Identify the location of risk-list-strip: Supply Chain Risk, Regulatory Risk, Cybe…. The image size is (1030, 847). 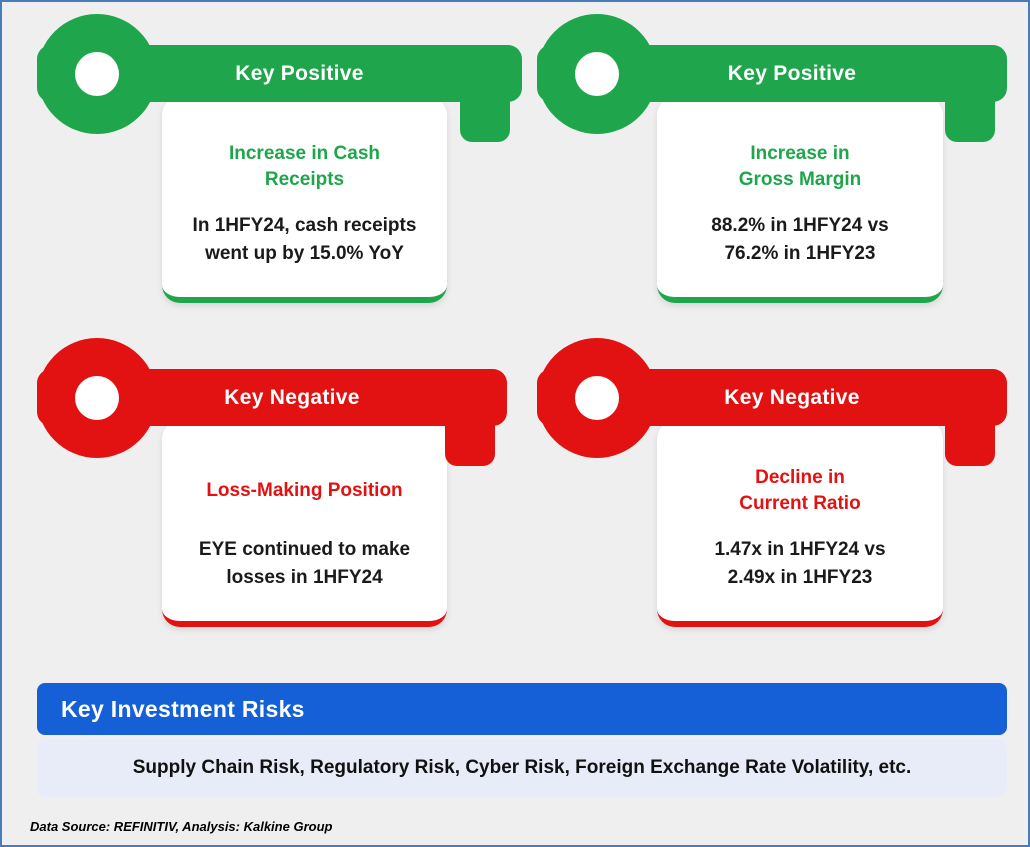
(522, 768).